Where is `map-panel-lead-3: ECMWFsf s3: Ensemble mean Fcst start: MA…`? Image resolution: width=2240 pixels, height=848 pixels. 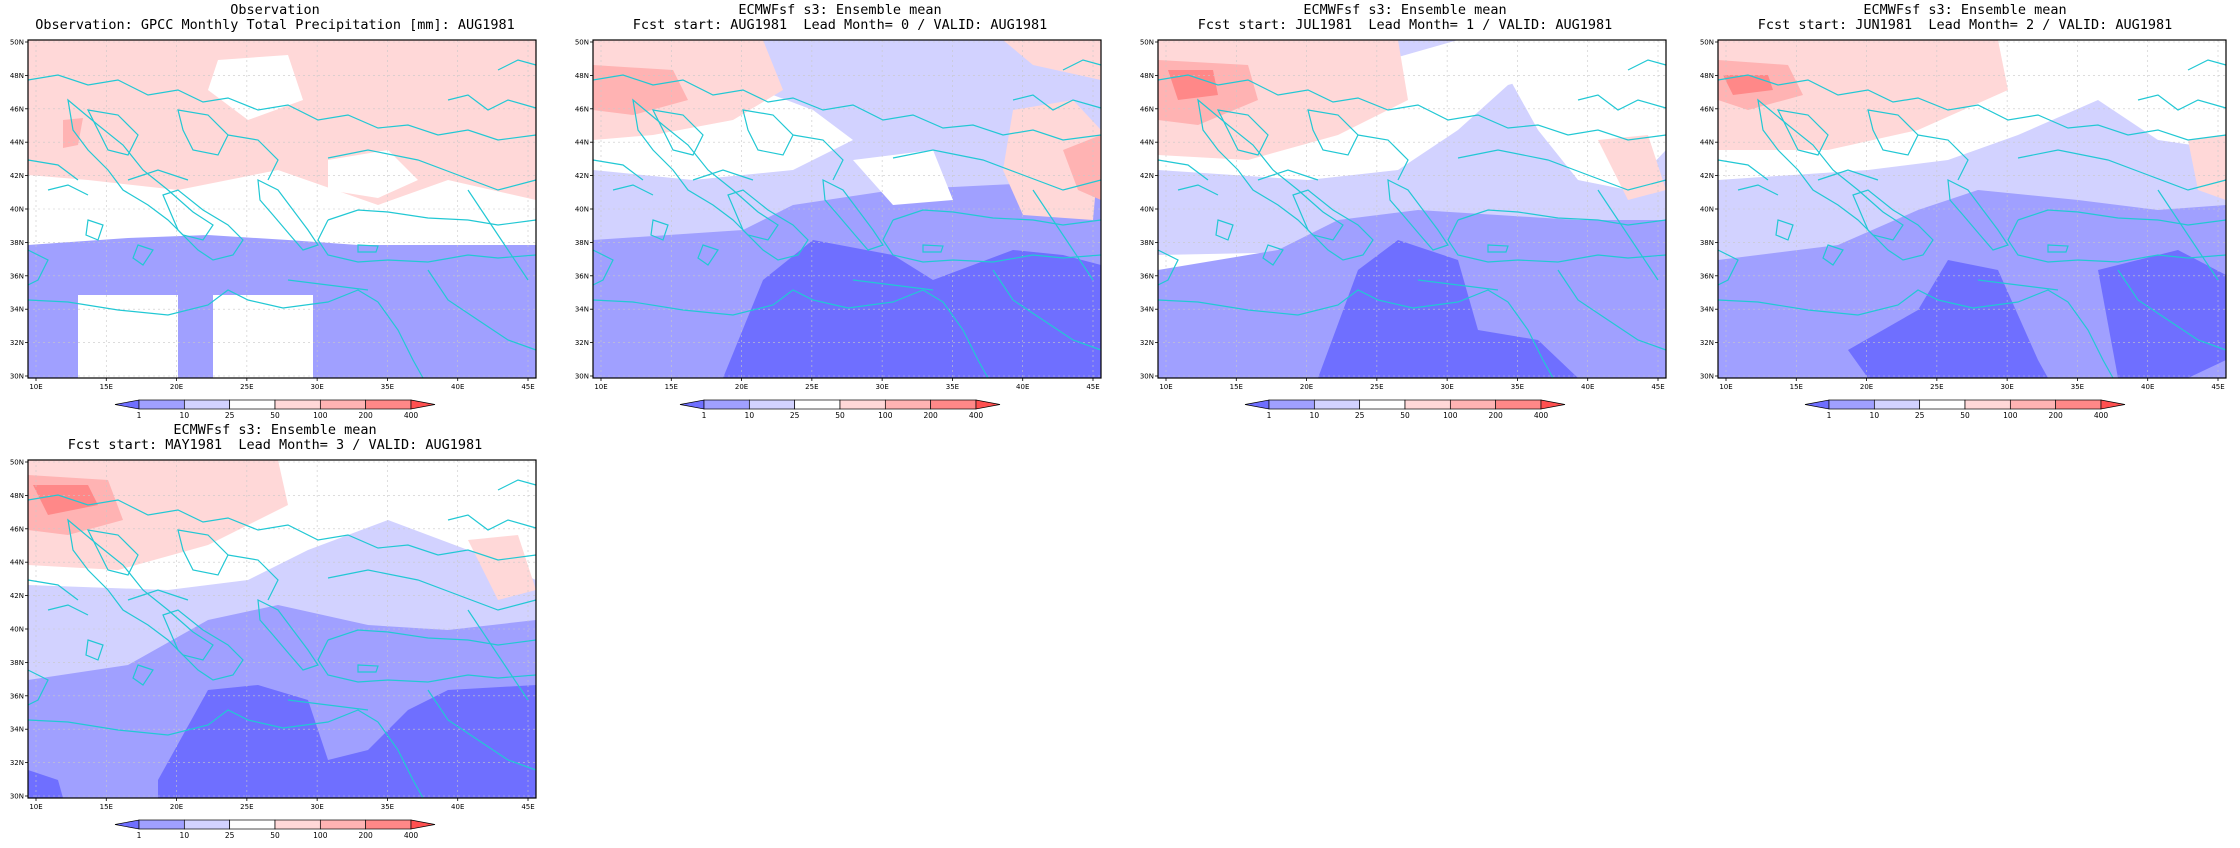
map-panel-lead-3: ECMWFsf s3: Ensemble mean Fcst start: MA… is located at coordinates (275, 630).